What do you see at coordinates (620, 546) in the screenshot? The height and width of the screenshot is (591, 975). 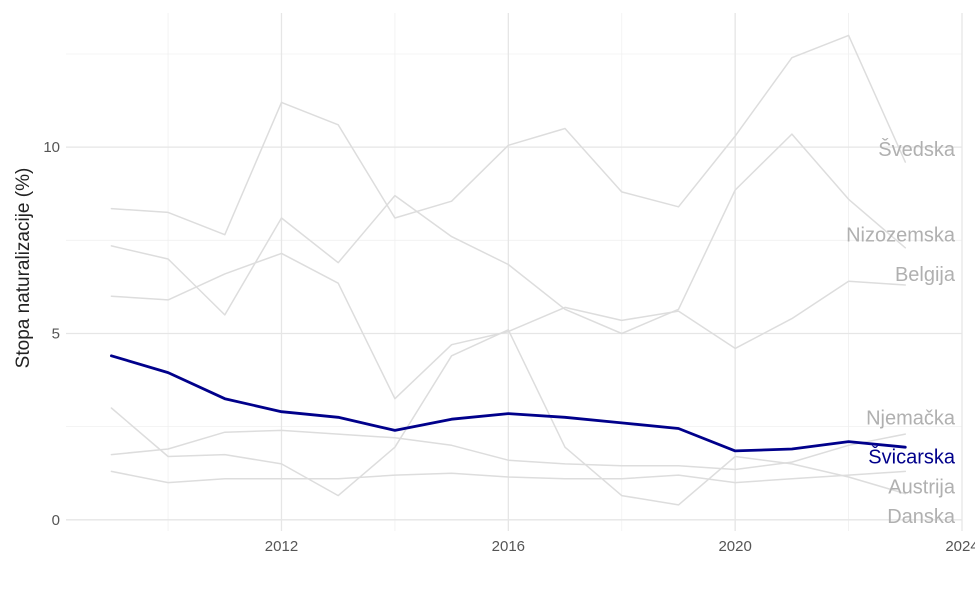 I see `x-tick-labels: 2012 2016 2020 2024` at bounding box center [620, 546].